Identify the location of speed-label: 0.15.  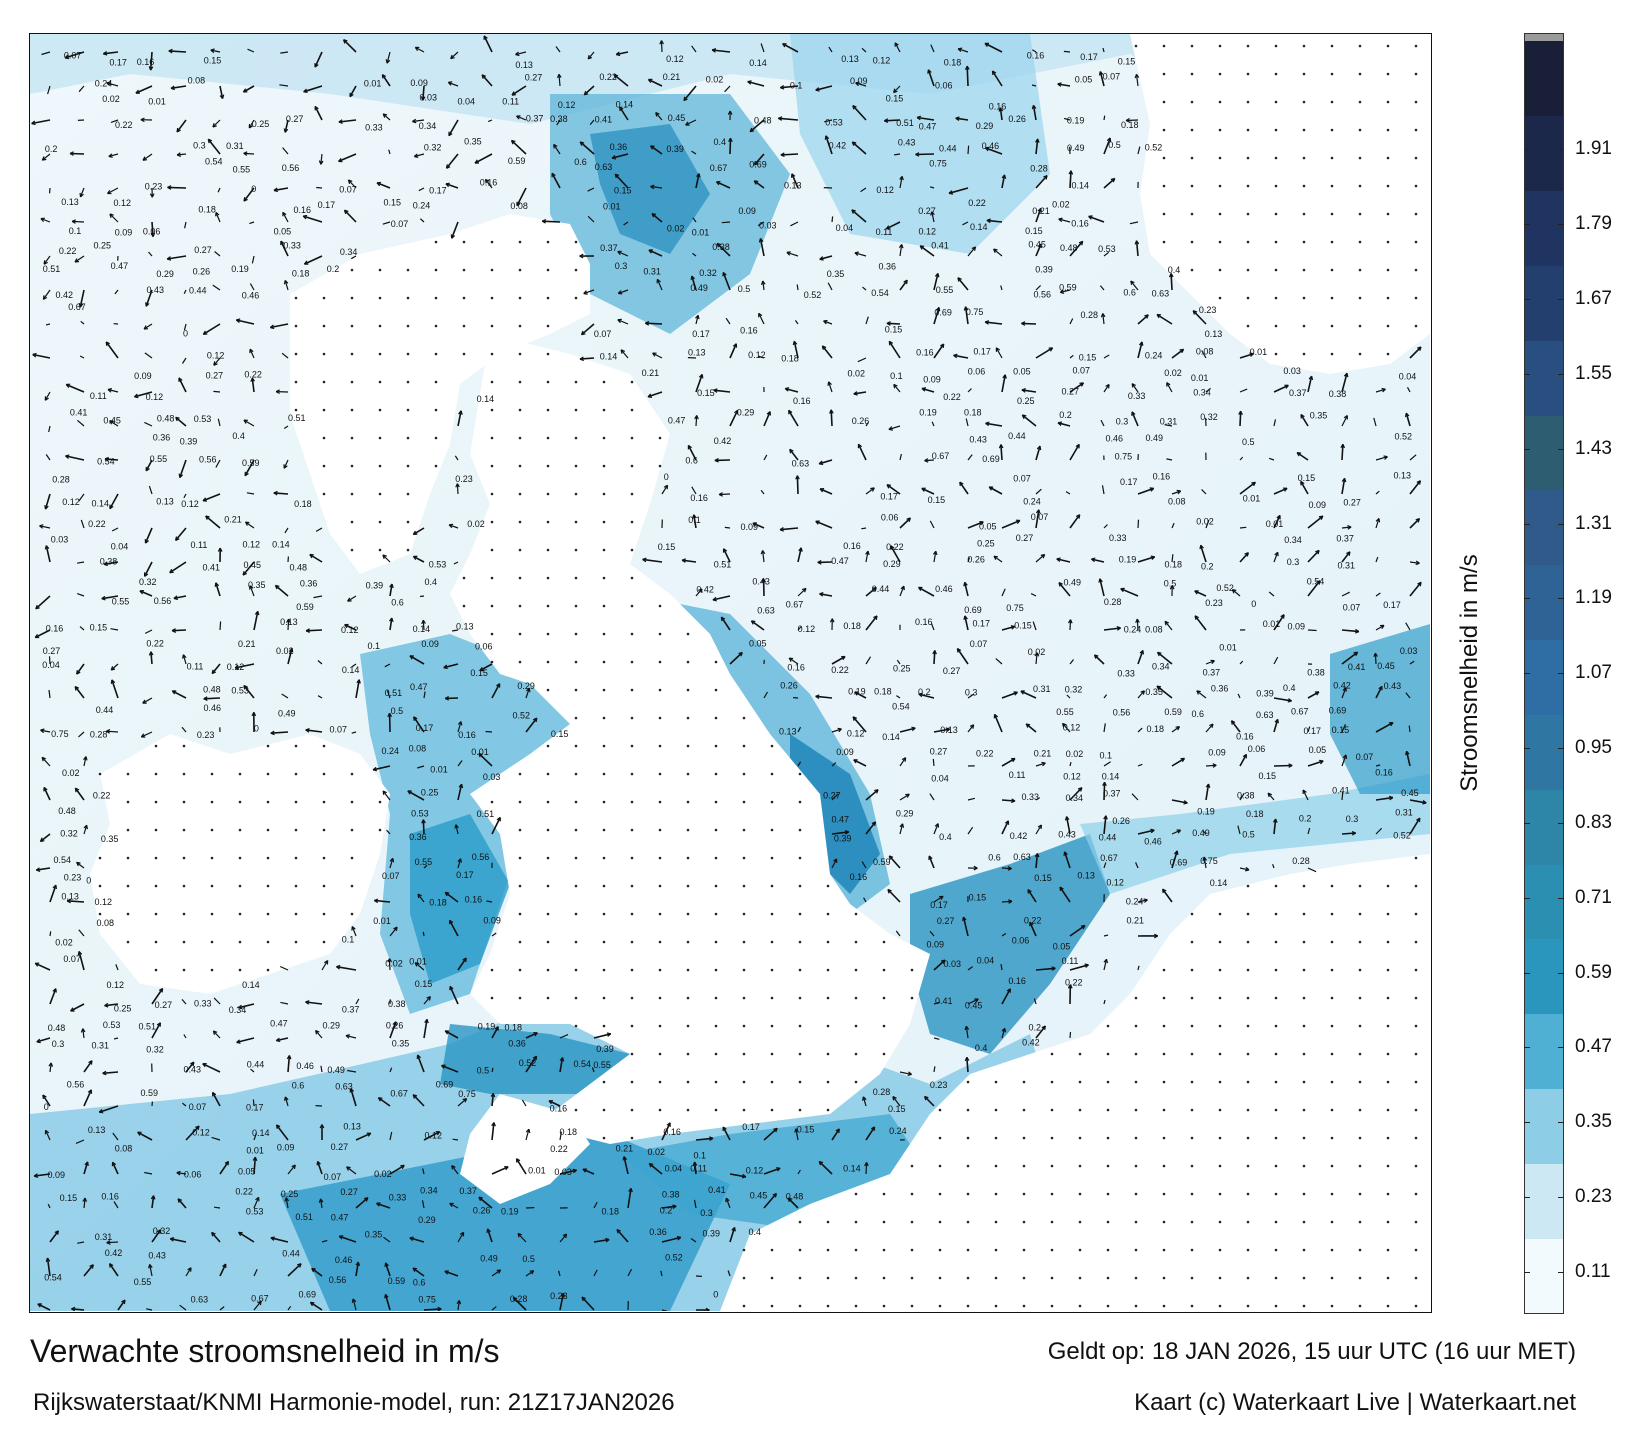
(213, 61).